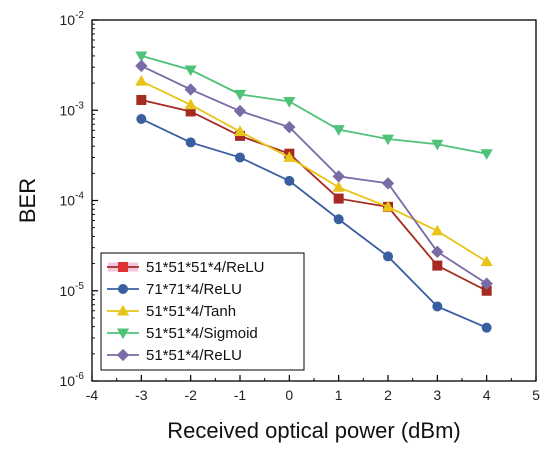 This screenshot has width=550, height=449. I want to click on y-tick-label: 10⁻³, so click(72, 109).